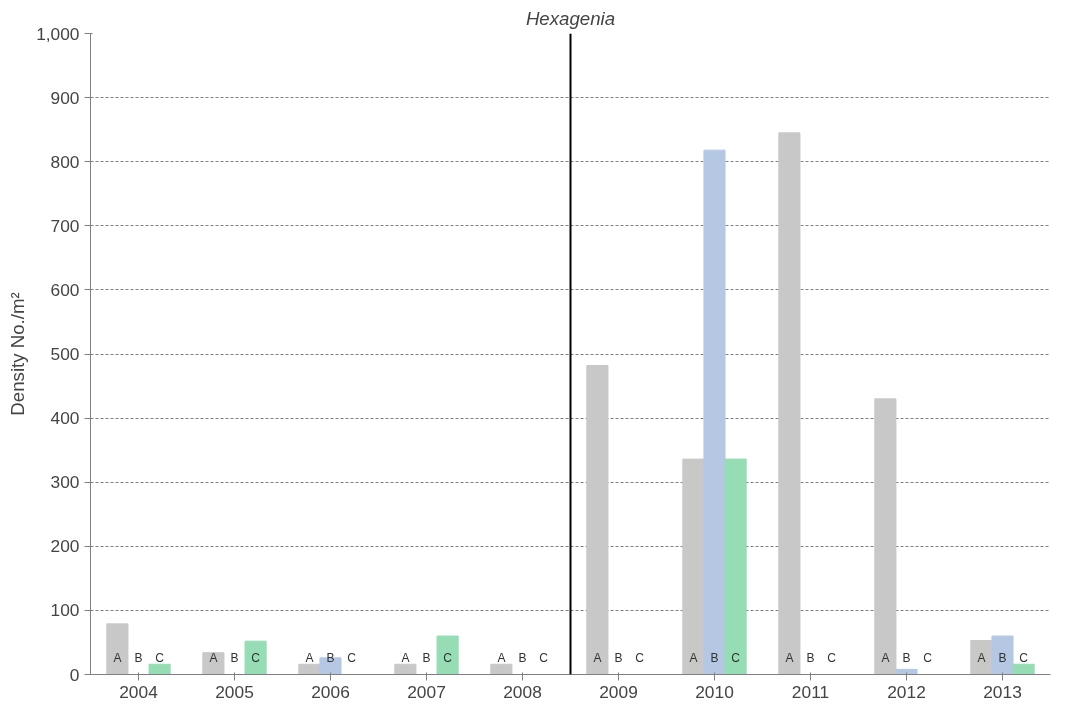 The height and width of the screenshot is (710, 1081). I want to click on x-tick-label: 2005, so click(234, 691).